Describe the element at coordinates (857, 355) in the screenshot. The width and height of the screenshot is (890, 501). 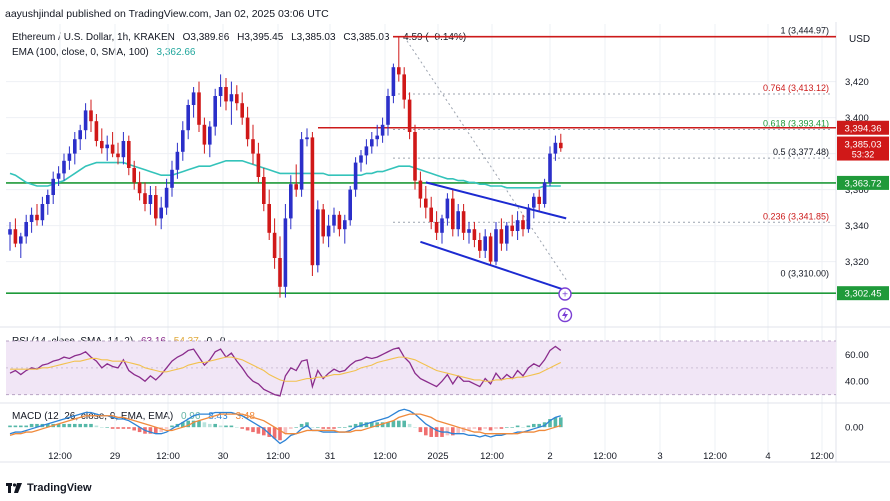
I see `rsi-tick-label: 60.00` at that location.